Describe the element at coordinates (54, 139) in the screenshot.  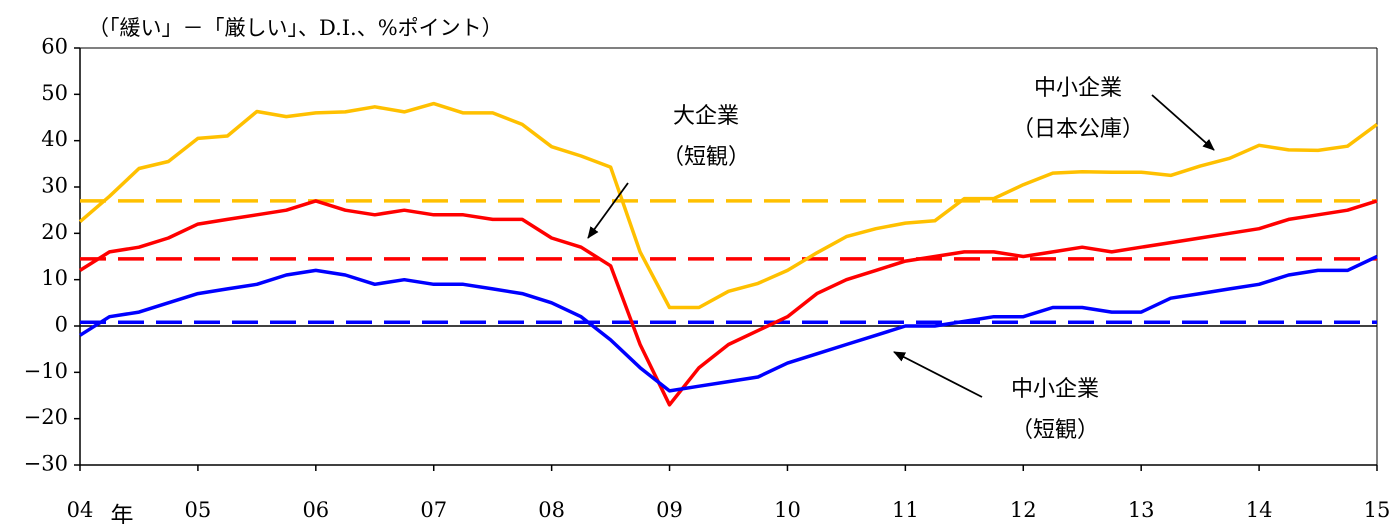
I see `y-tick-label: 40` at that location.